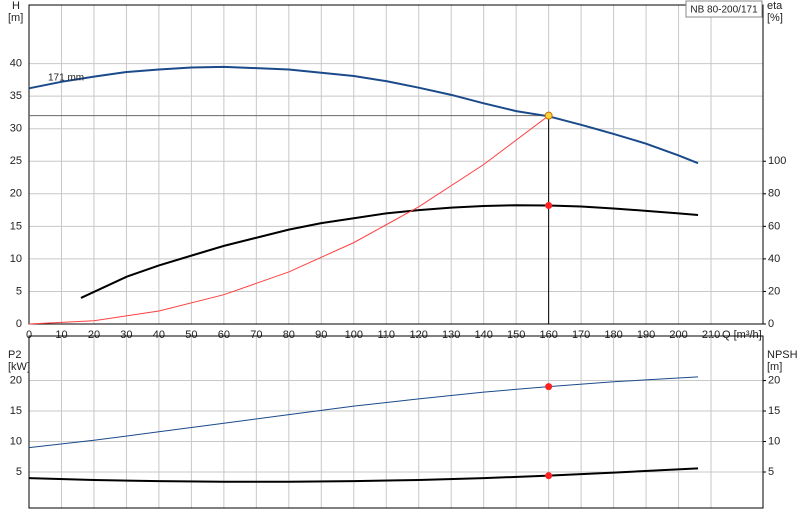  I want to click on x-tick-label: 20, so click(94, 335).